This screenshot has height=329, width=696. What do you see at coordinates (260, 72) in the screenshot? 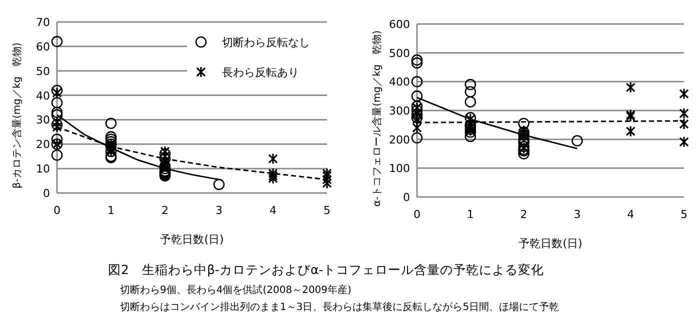
I see `legend-label: 長わら反転あり` at bounding box center [260, 72].